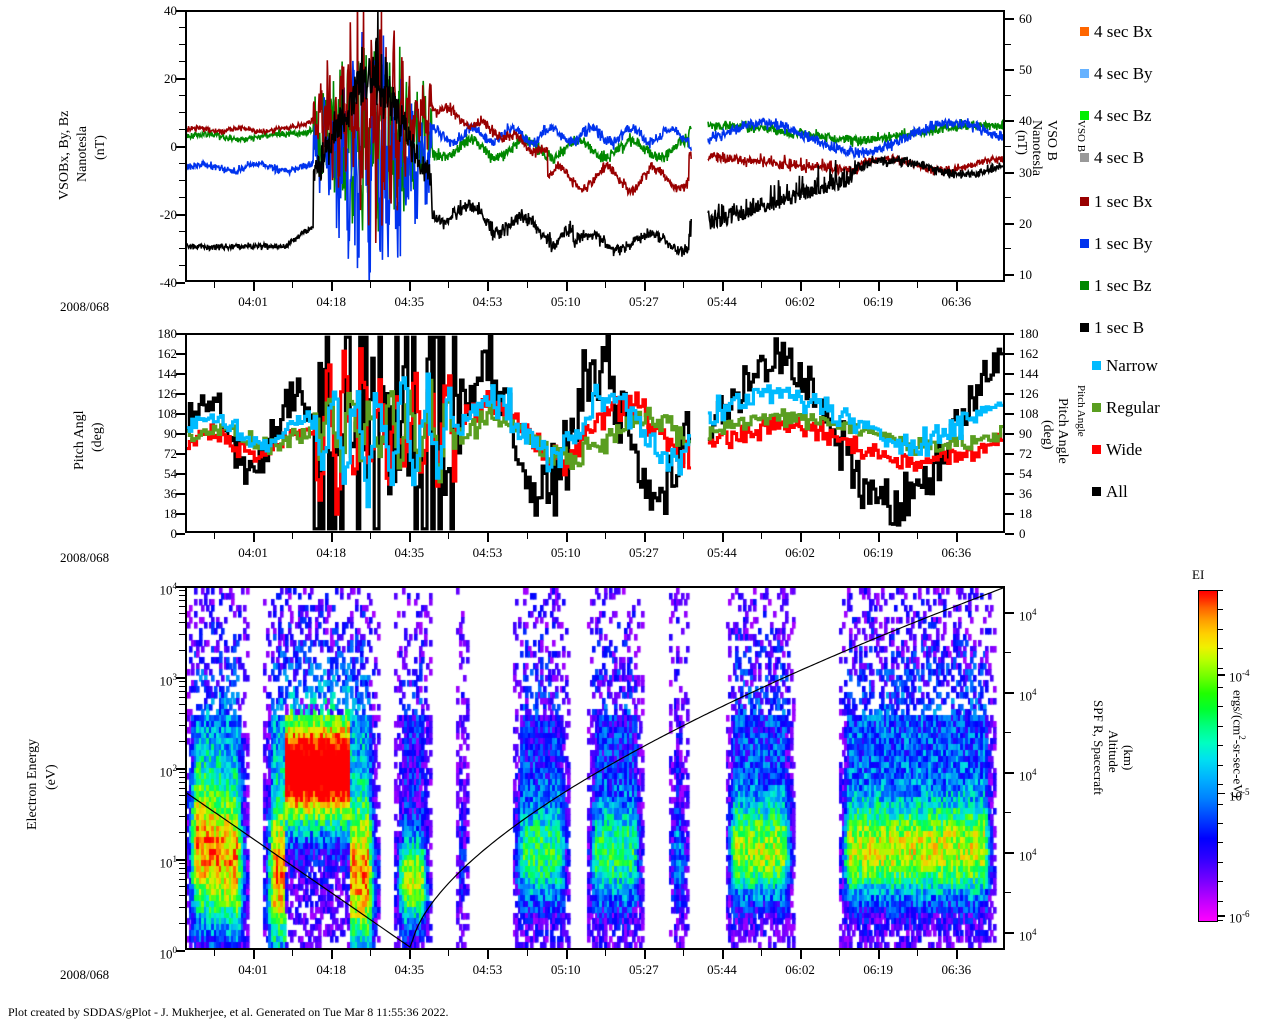  I want to click on electron-spectrogram-ylabel-line2: (eV), so click(51, 777).